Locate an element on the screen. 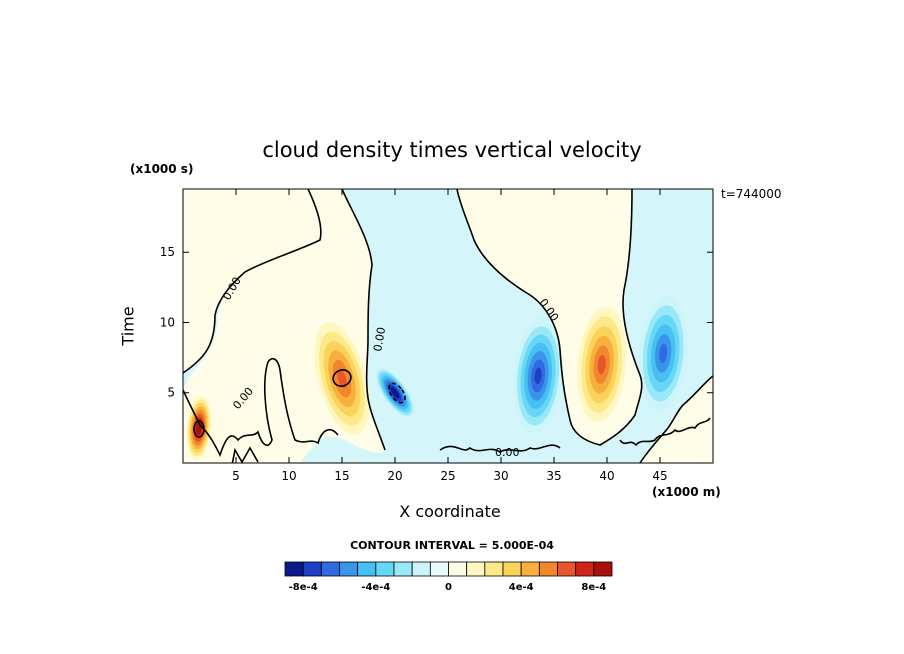  x-axis-unit: (x1000 m) is located at coordinates (686, 492).